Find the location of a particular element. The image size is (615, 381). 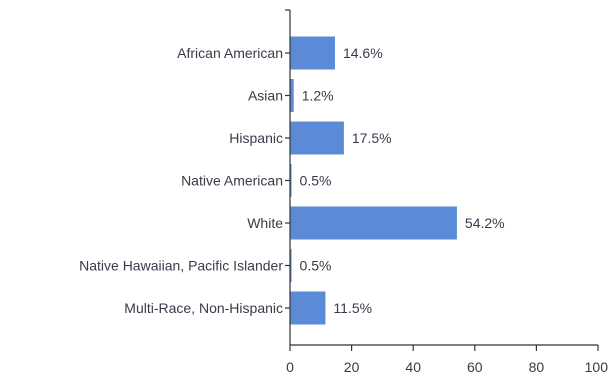

x-tick-label-3: 60 is located at coordinates (475, 367).